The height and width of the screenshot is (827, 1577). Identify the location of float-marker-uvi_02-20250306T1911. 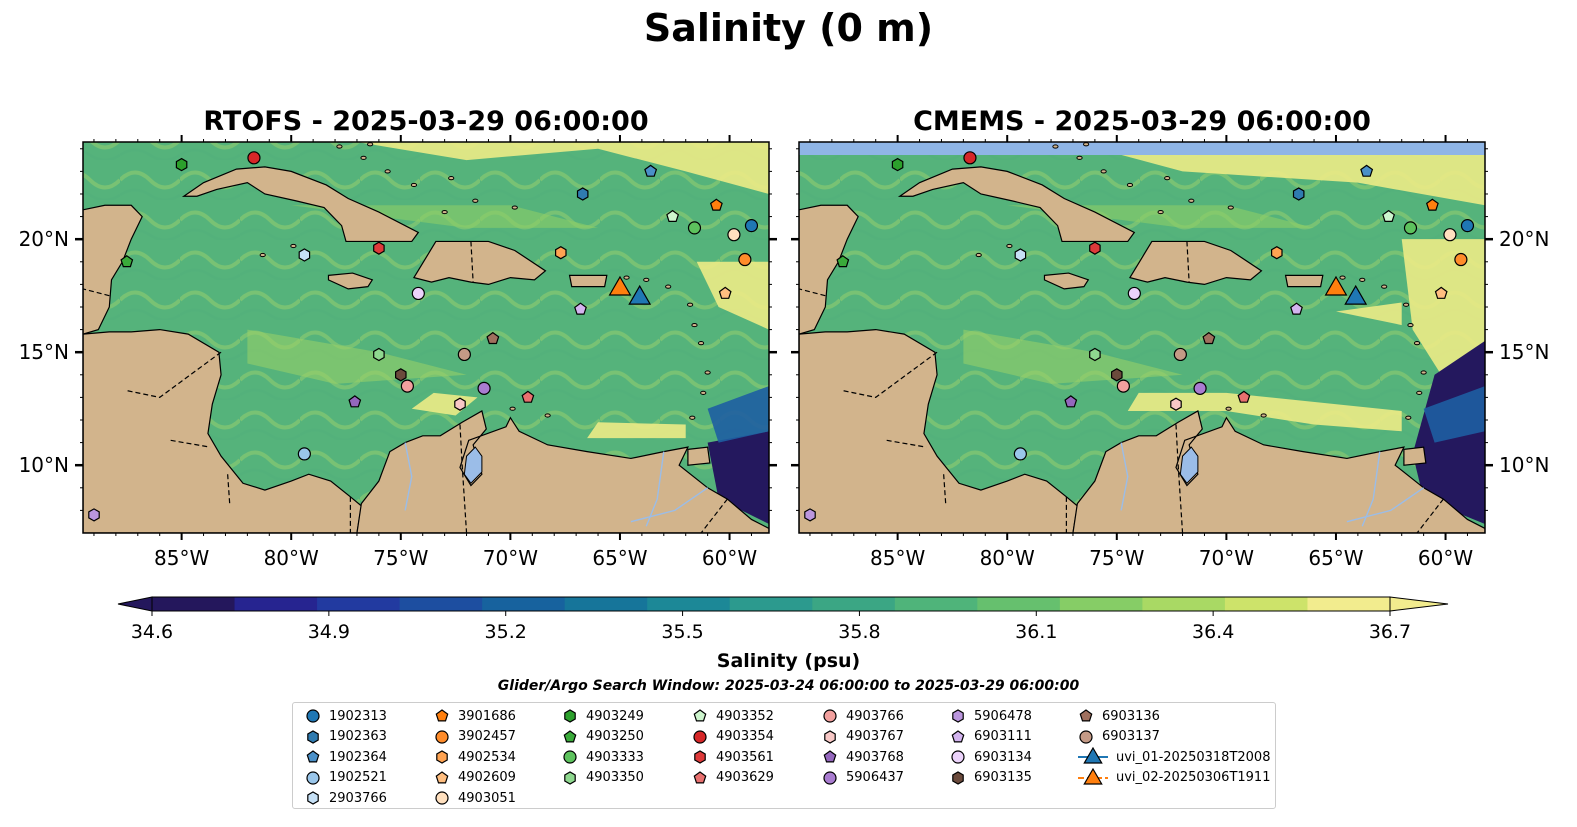
(1336, 285).